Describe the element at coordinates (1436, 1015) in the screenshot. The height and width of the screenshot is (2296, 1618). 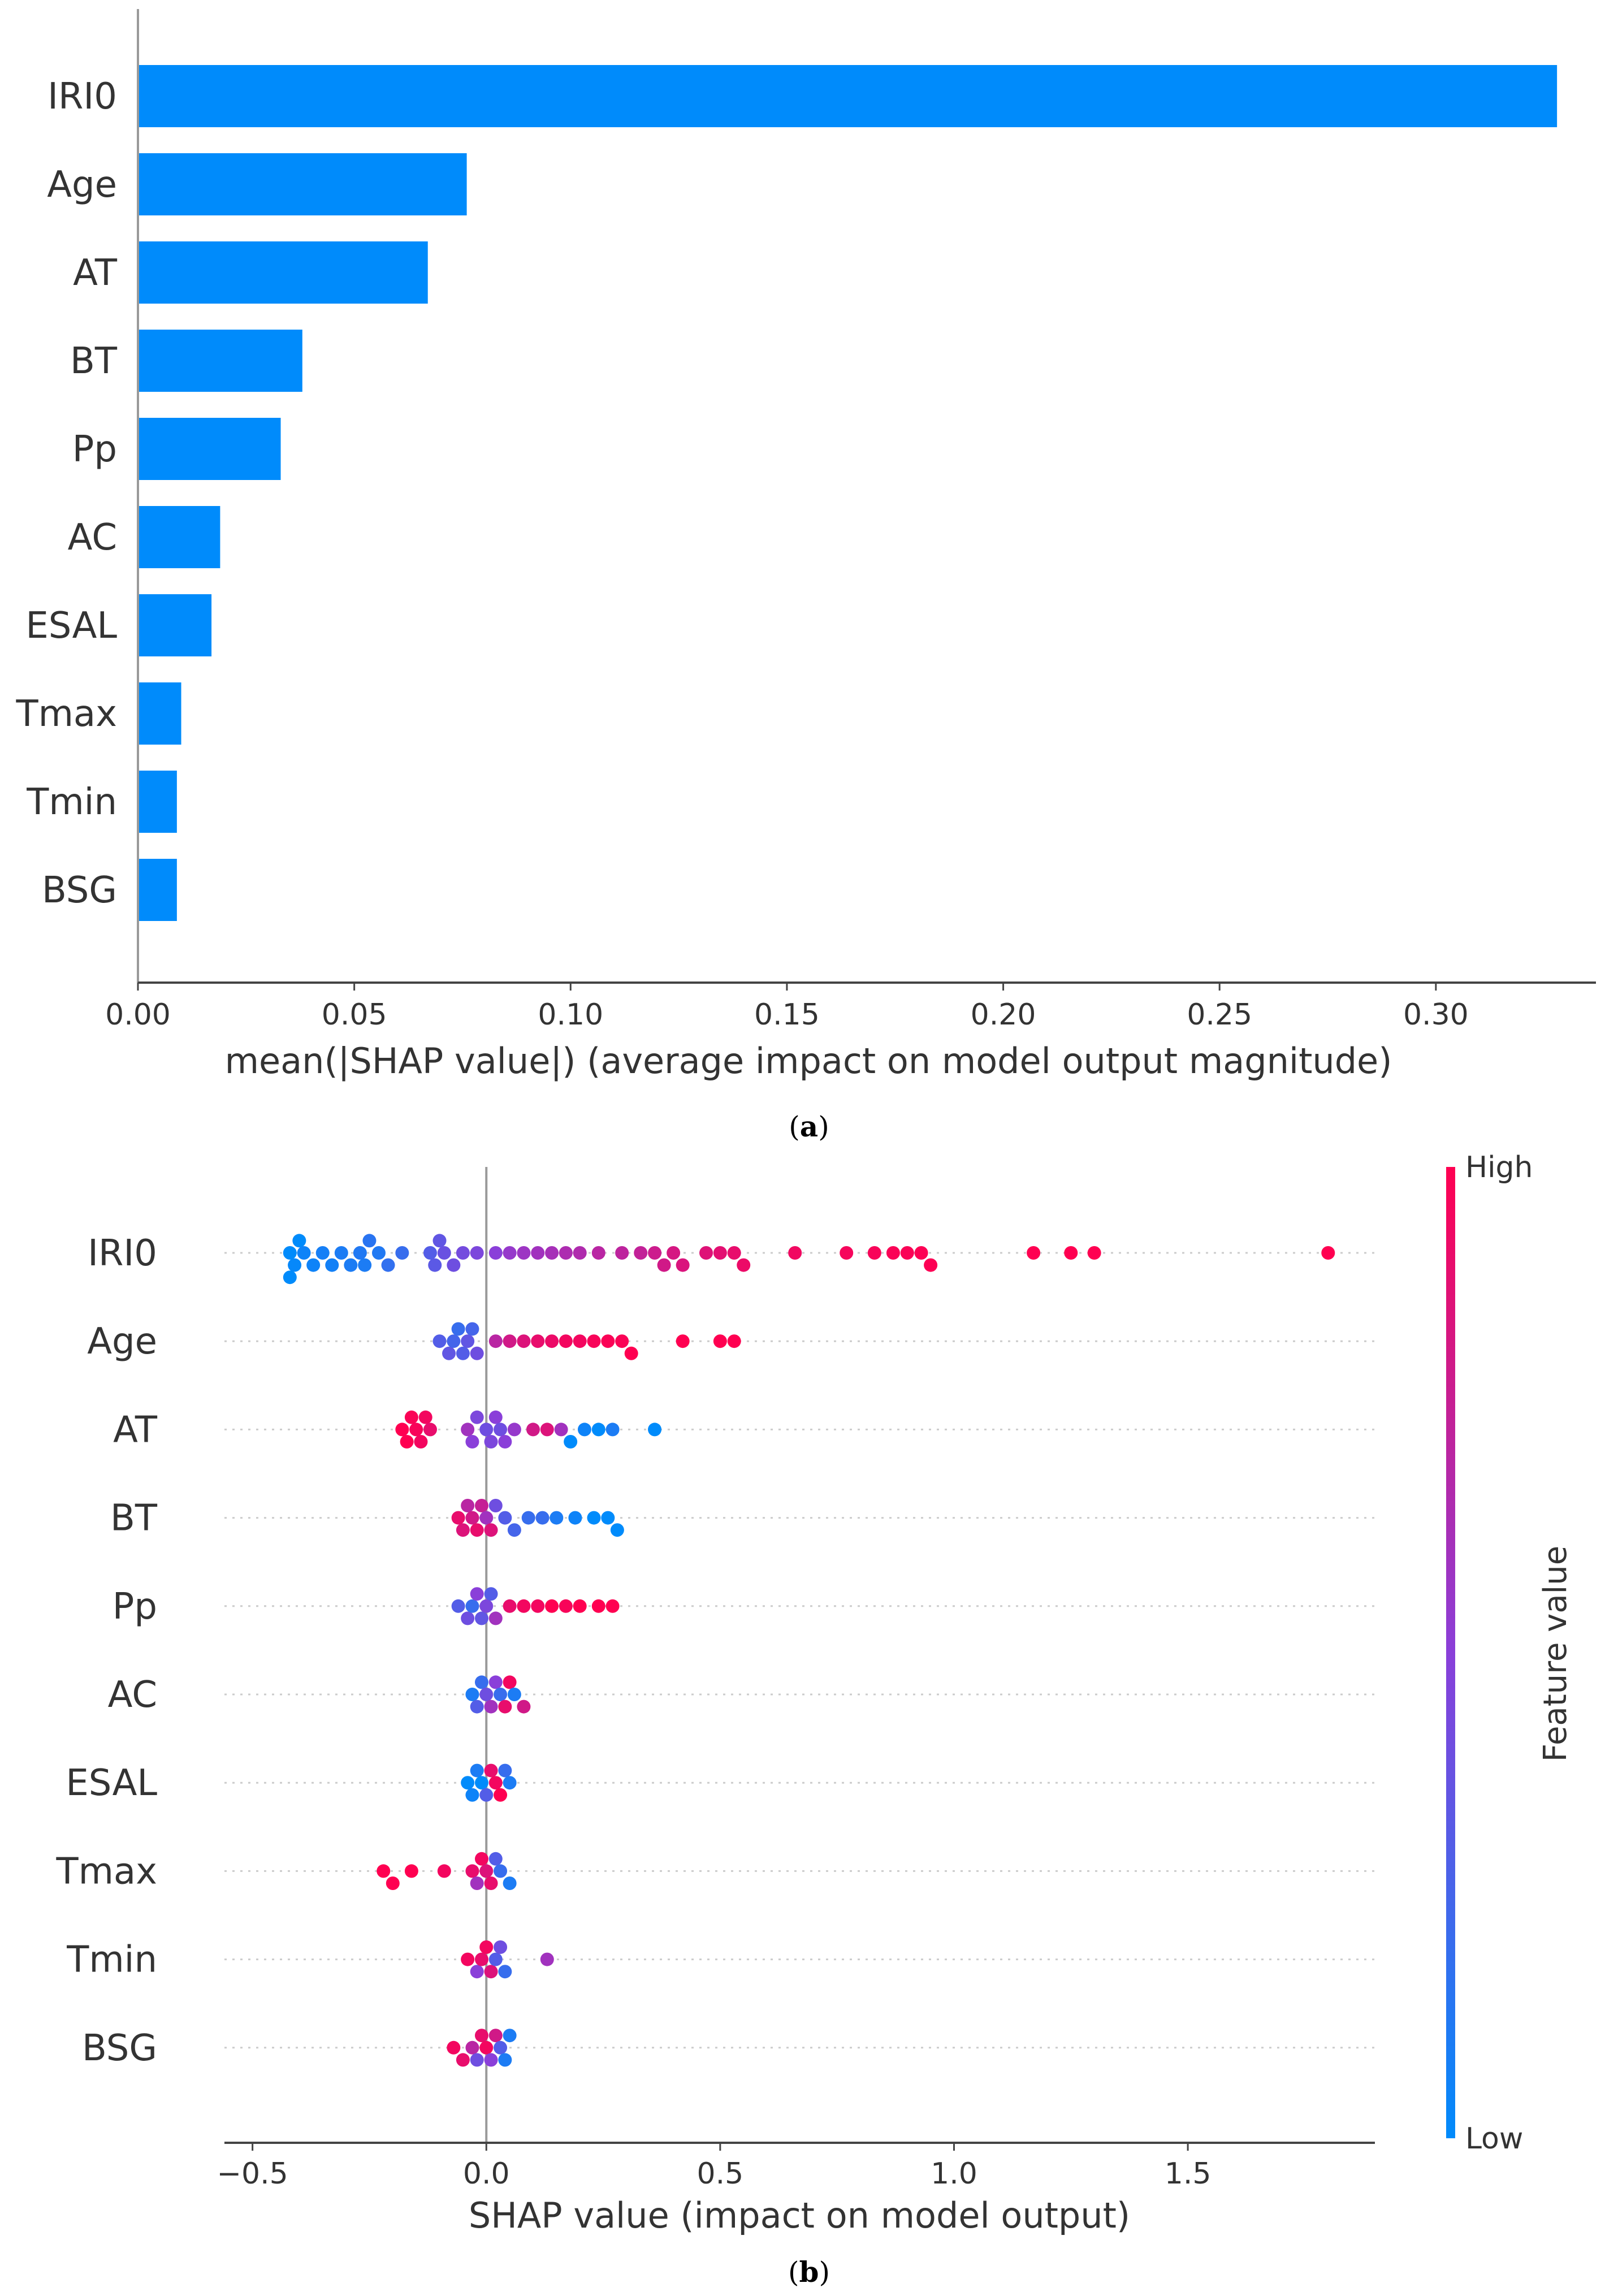
I see `x-tick-label: 0.30` at that location.